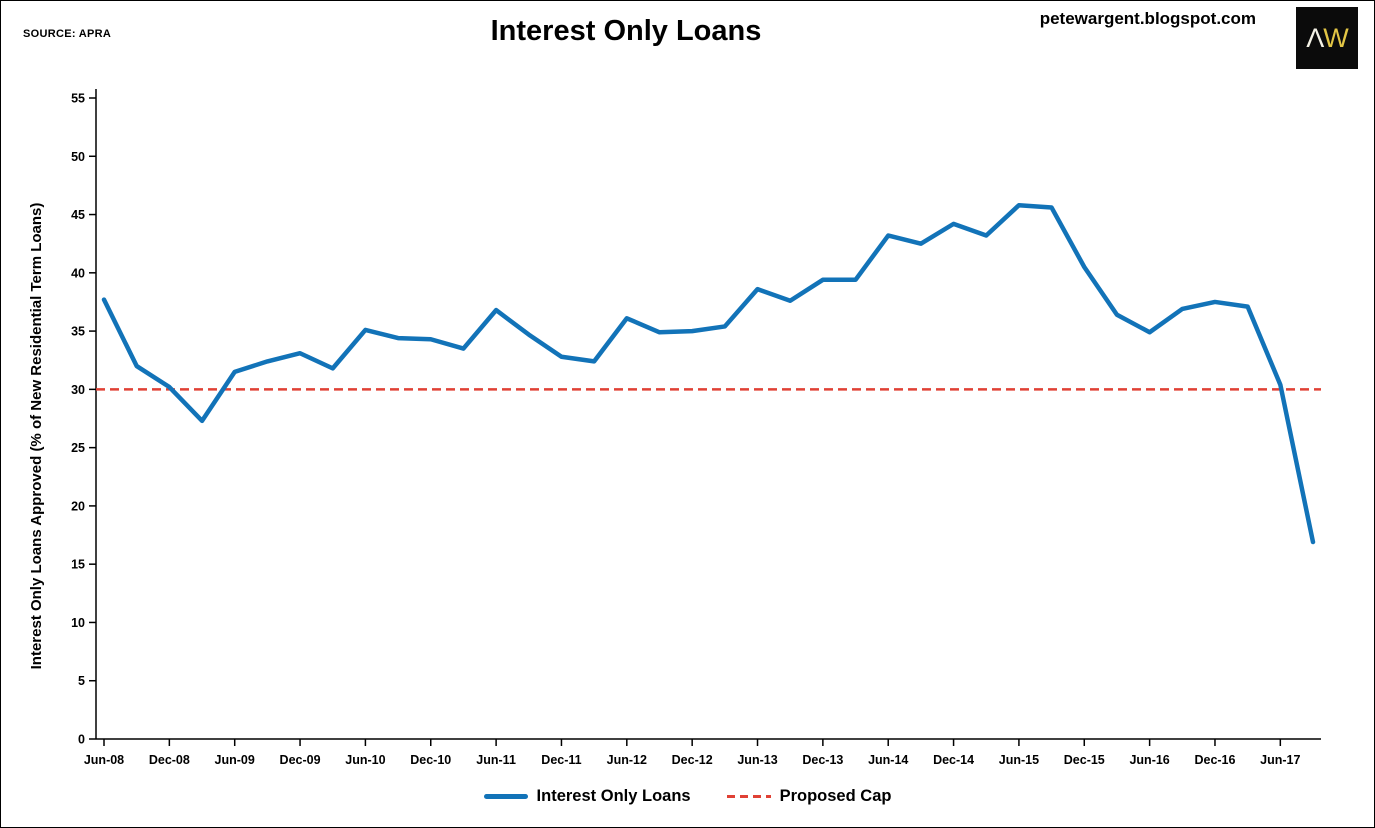  I want to click on x-axis-tick-label: Dec-13, so click(822, 760).